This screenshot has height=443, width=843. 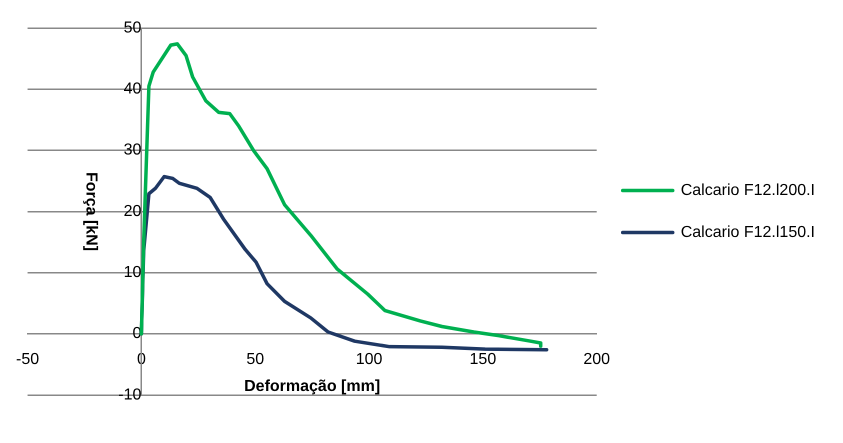 I want to click on x-tick-label: 50, so click(x=255, y=359).